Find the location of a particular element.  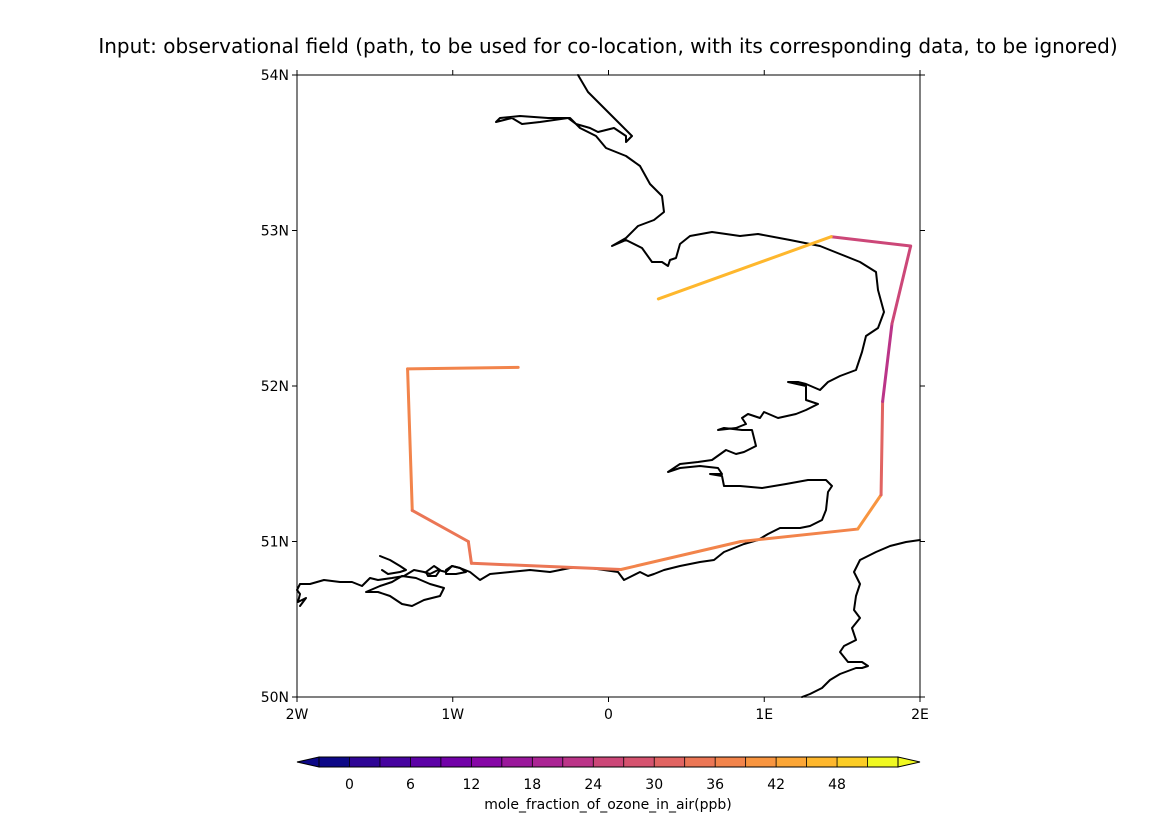

colorbar-outline is located at coordinates (608, 762).